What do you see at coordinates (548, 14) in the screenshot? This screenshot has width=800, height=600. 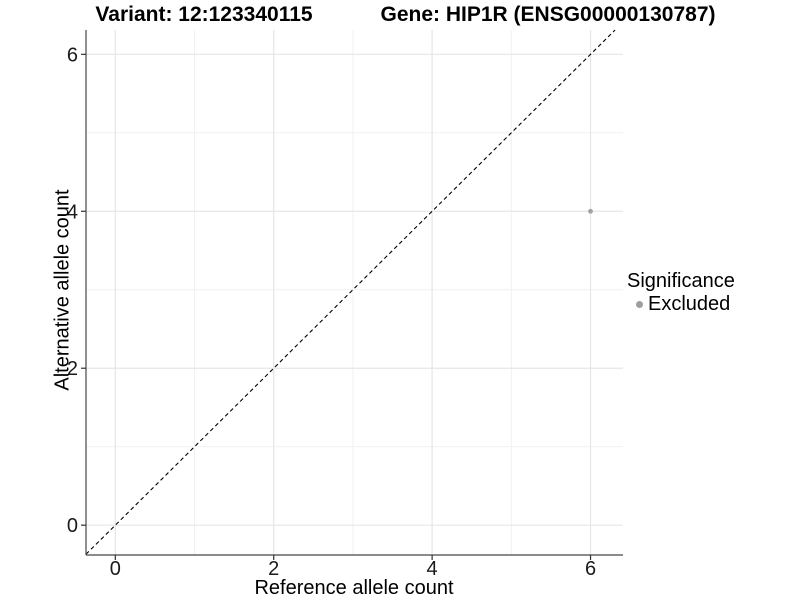 I see `gene-title: Gene: HIP1R (ENSG00000130787)` at bounding box center [548, 14].